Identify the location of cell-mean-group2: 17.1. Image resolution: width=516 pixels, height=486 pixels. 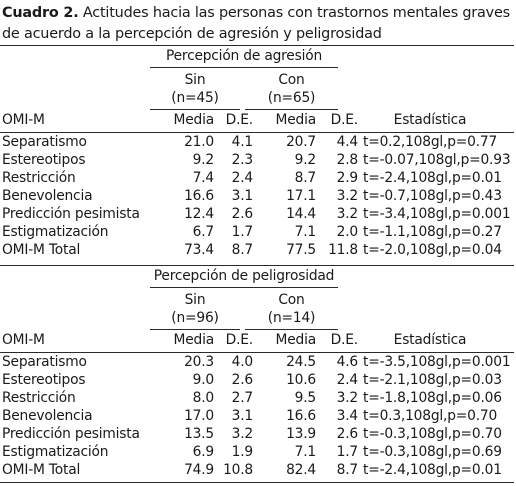
(301, 196).